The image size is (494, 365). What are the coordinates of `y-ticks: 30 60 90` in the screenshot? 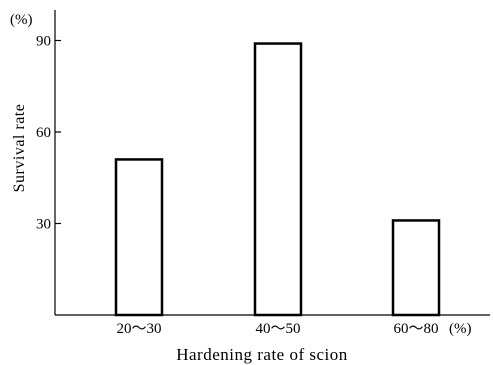 It's located at (48, 133).